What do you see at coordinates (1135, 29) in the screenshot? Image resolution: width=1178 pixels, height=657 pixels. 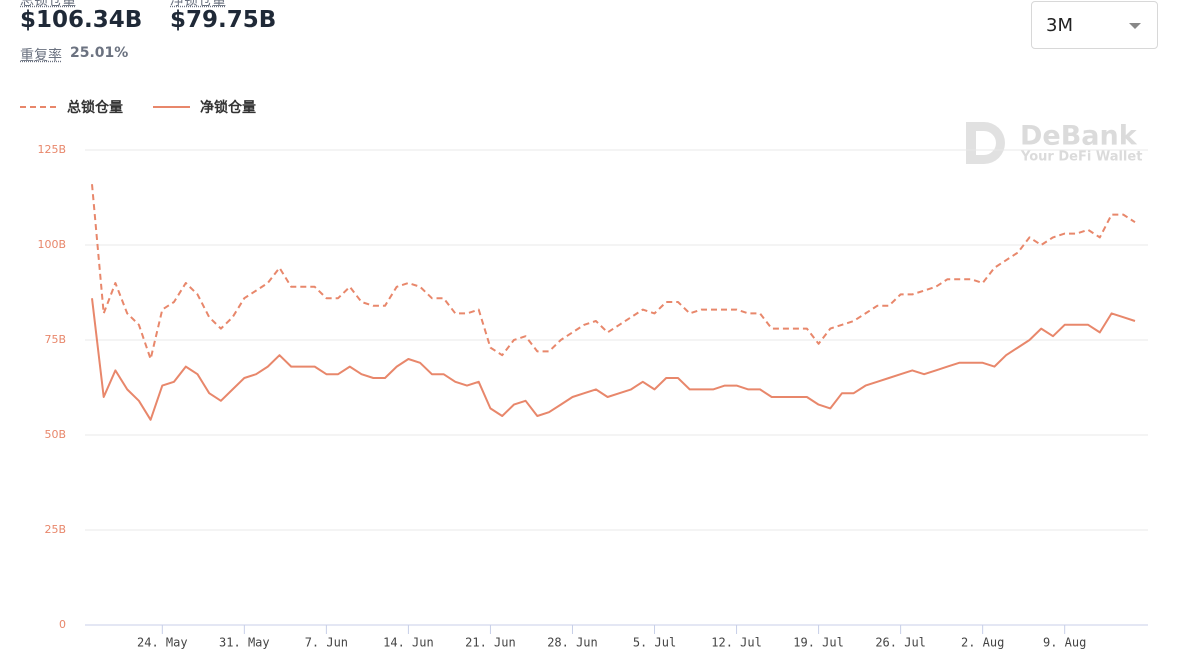 I see `caret` at bounding box center [1135, 29].